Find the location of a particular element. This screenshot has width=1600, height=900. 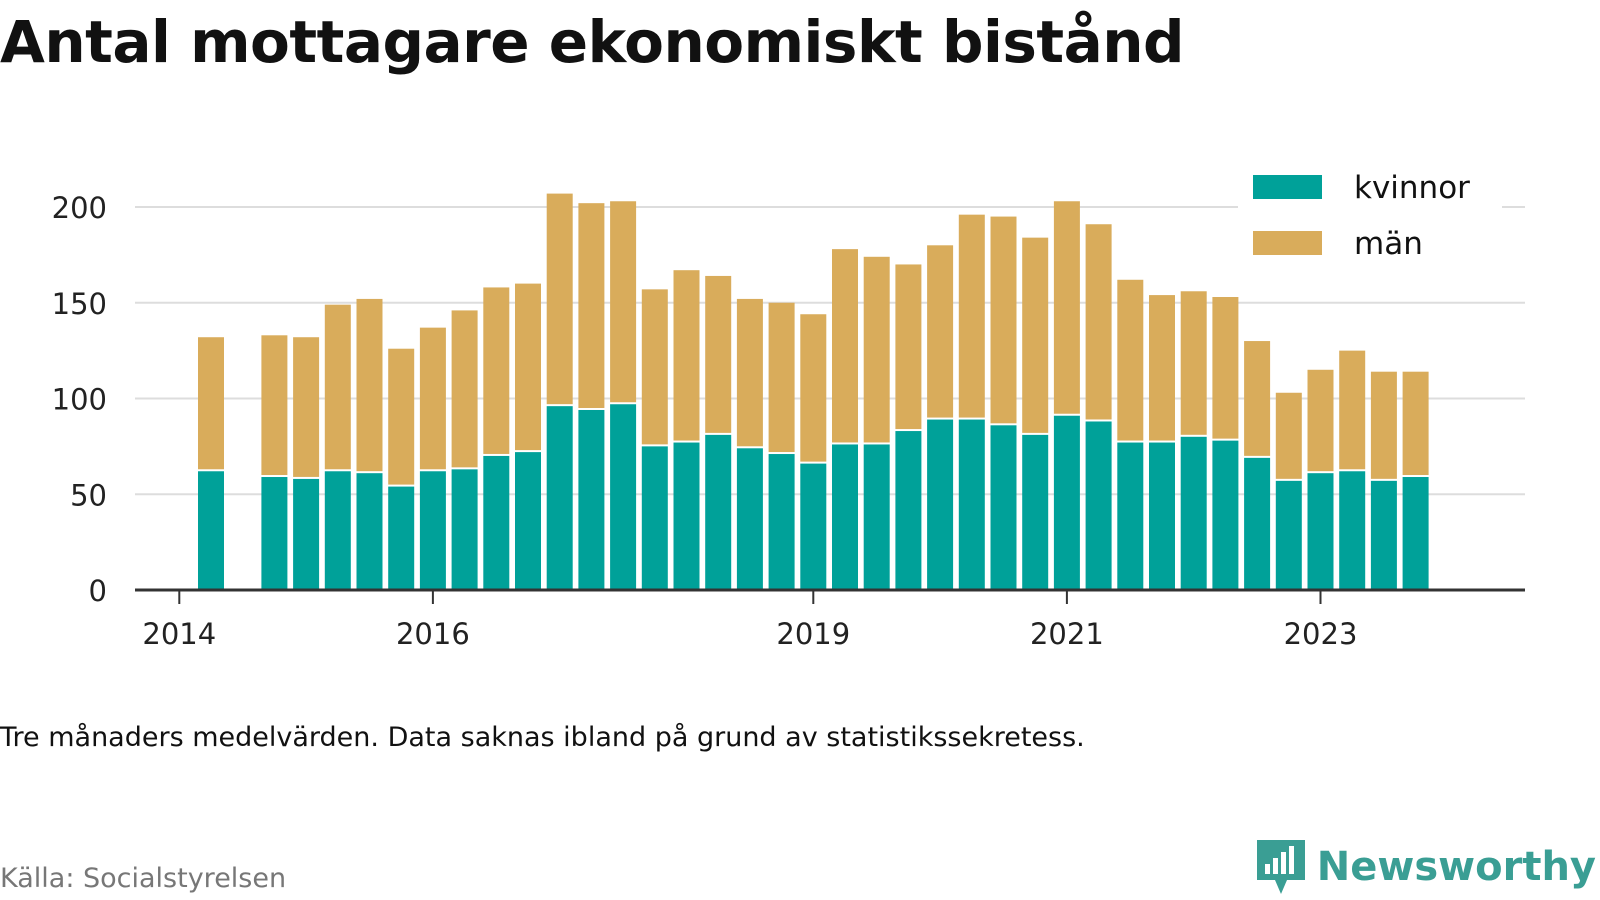

legend-label: män is located at coordinates (1388, 244).